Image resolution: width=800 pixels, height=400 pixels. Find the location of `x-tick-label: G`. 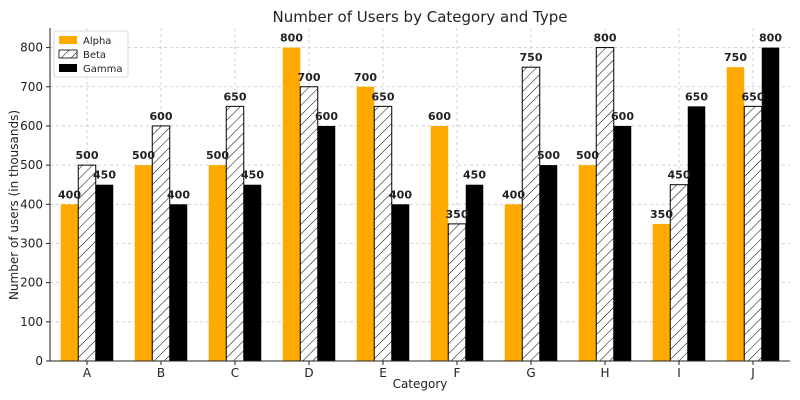

x-tick-label: G is located at coordinates (530, 373).